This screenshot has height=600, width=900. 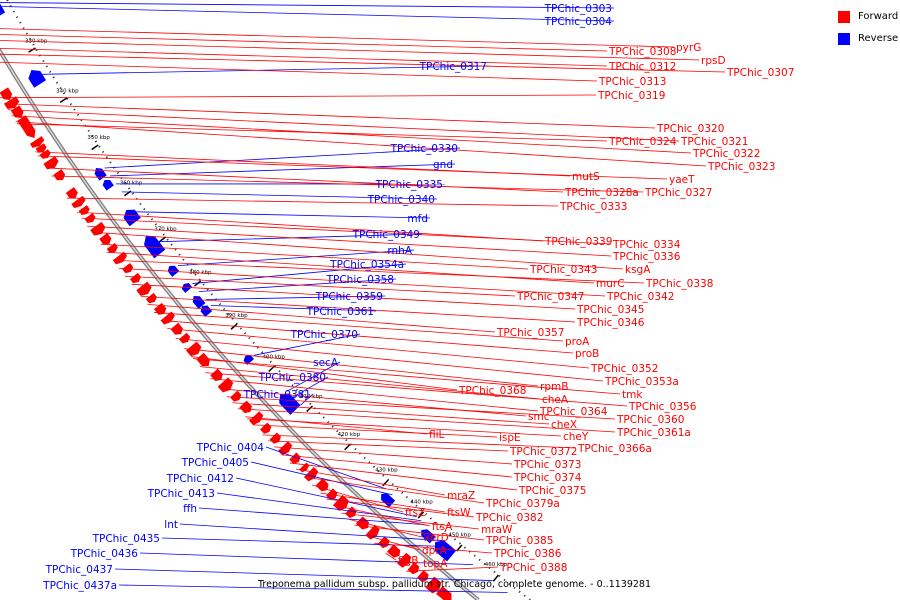 What do you see at coordinates (678, 193) in the screenshot?
I see `forward-gene-label: TPChic_0327` at bounding box center [678, 193].